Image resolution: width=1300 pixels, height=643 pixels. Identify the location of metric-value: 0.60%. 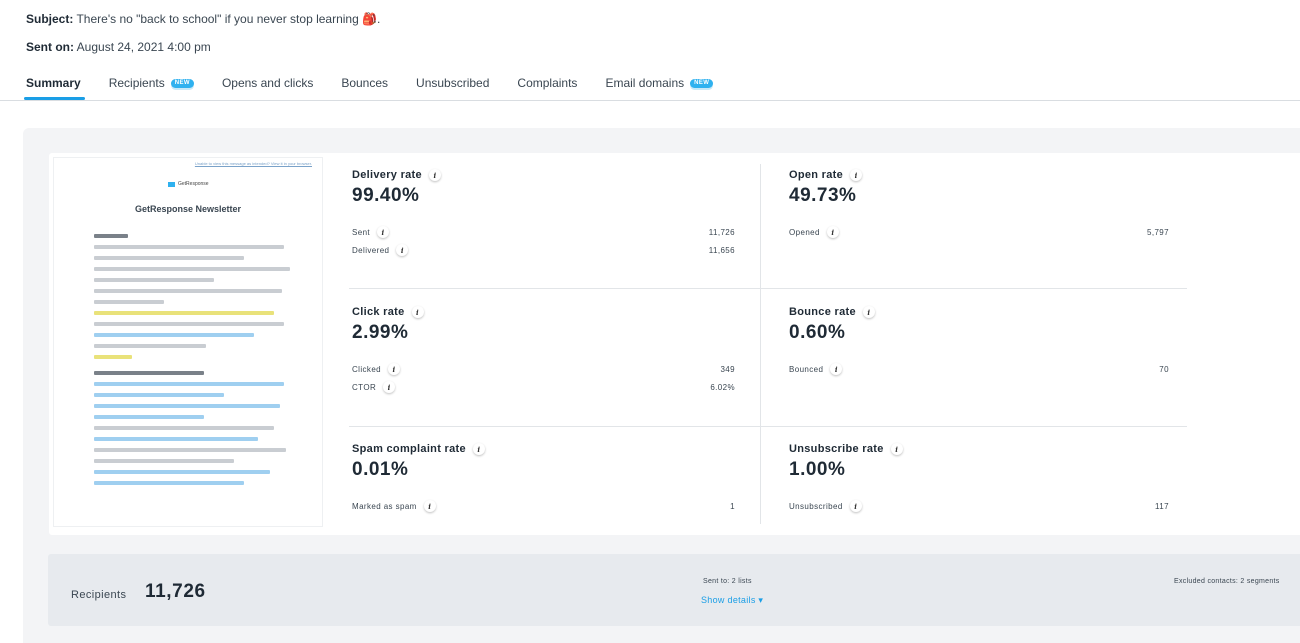
(817, 332).